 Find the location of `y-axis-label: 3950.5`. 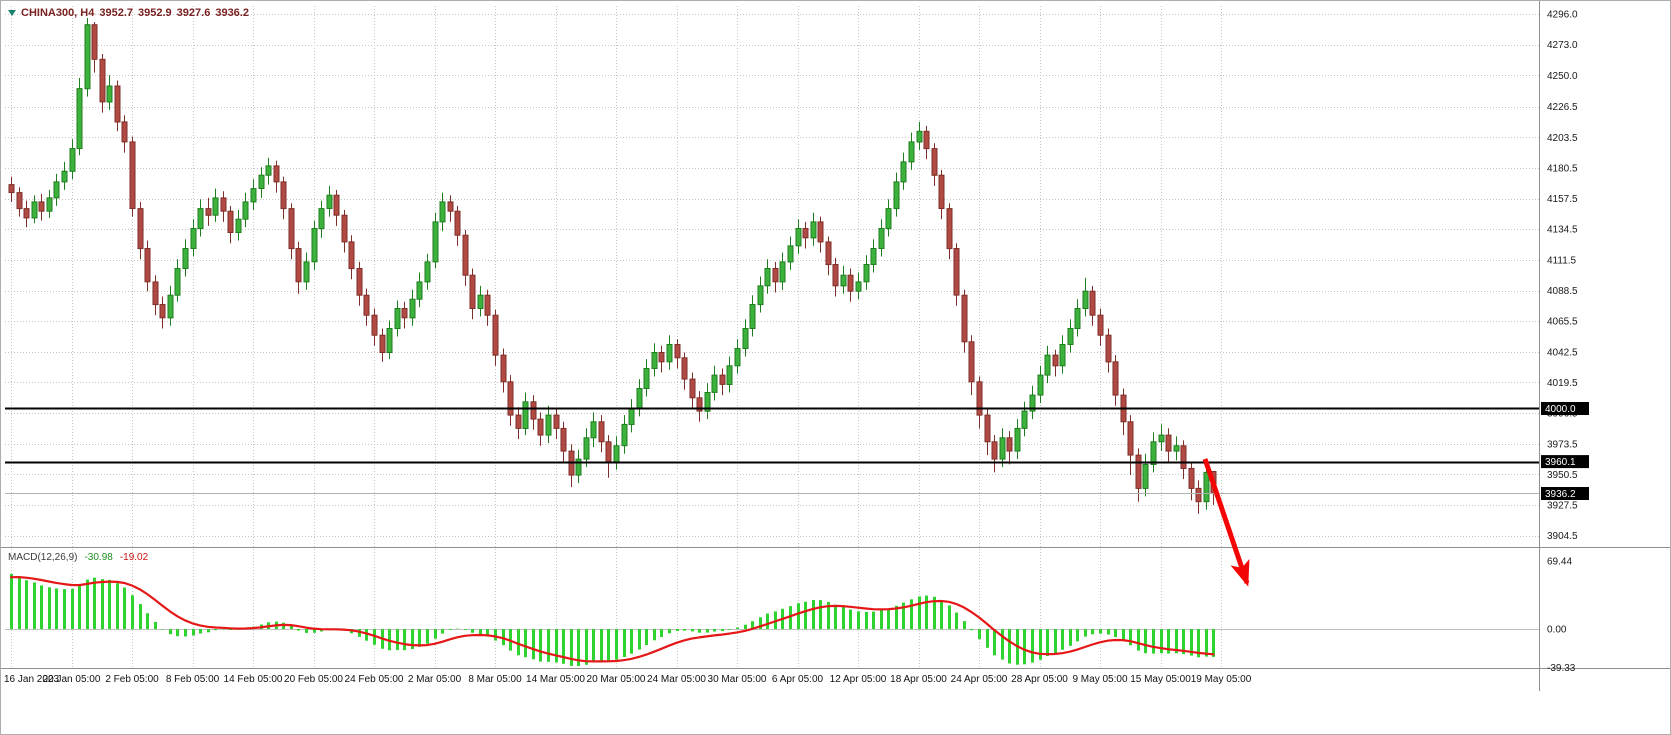

y-axis-label: 3950.5 is located at coordinates (1562, 475).